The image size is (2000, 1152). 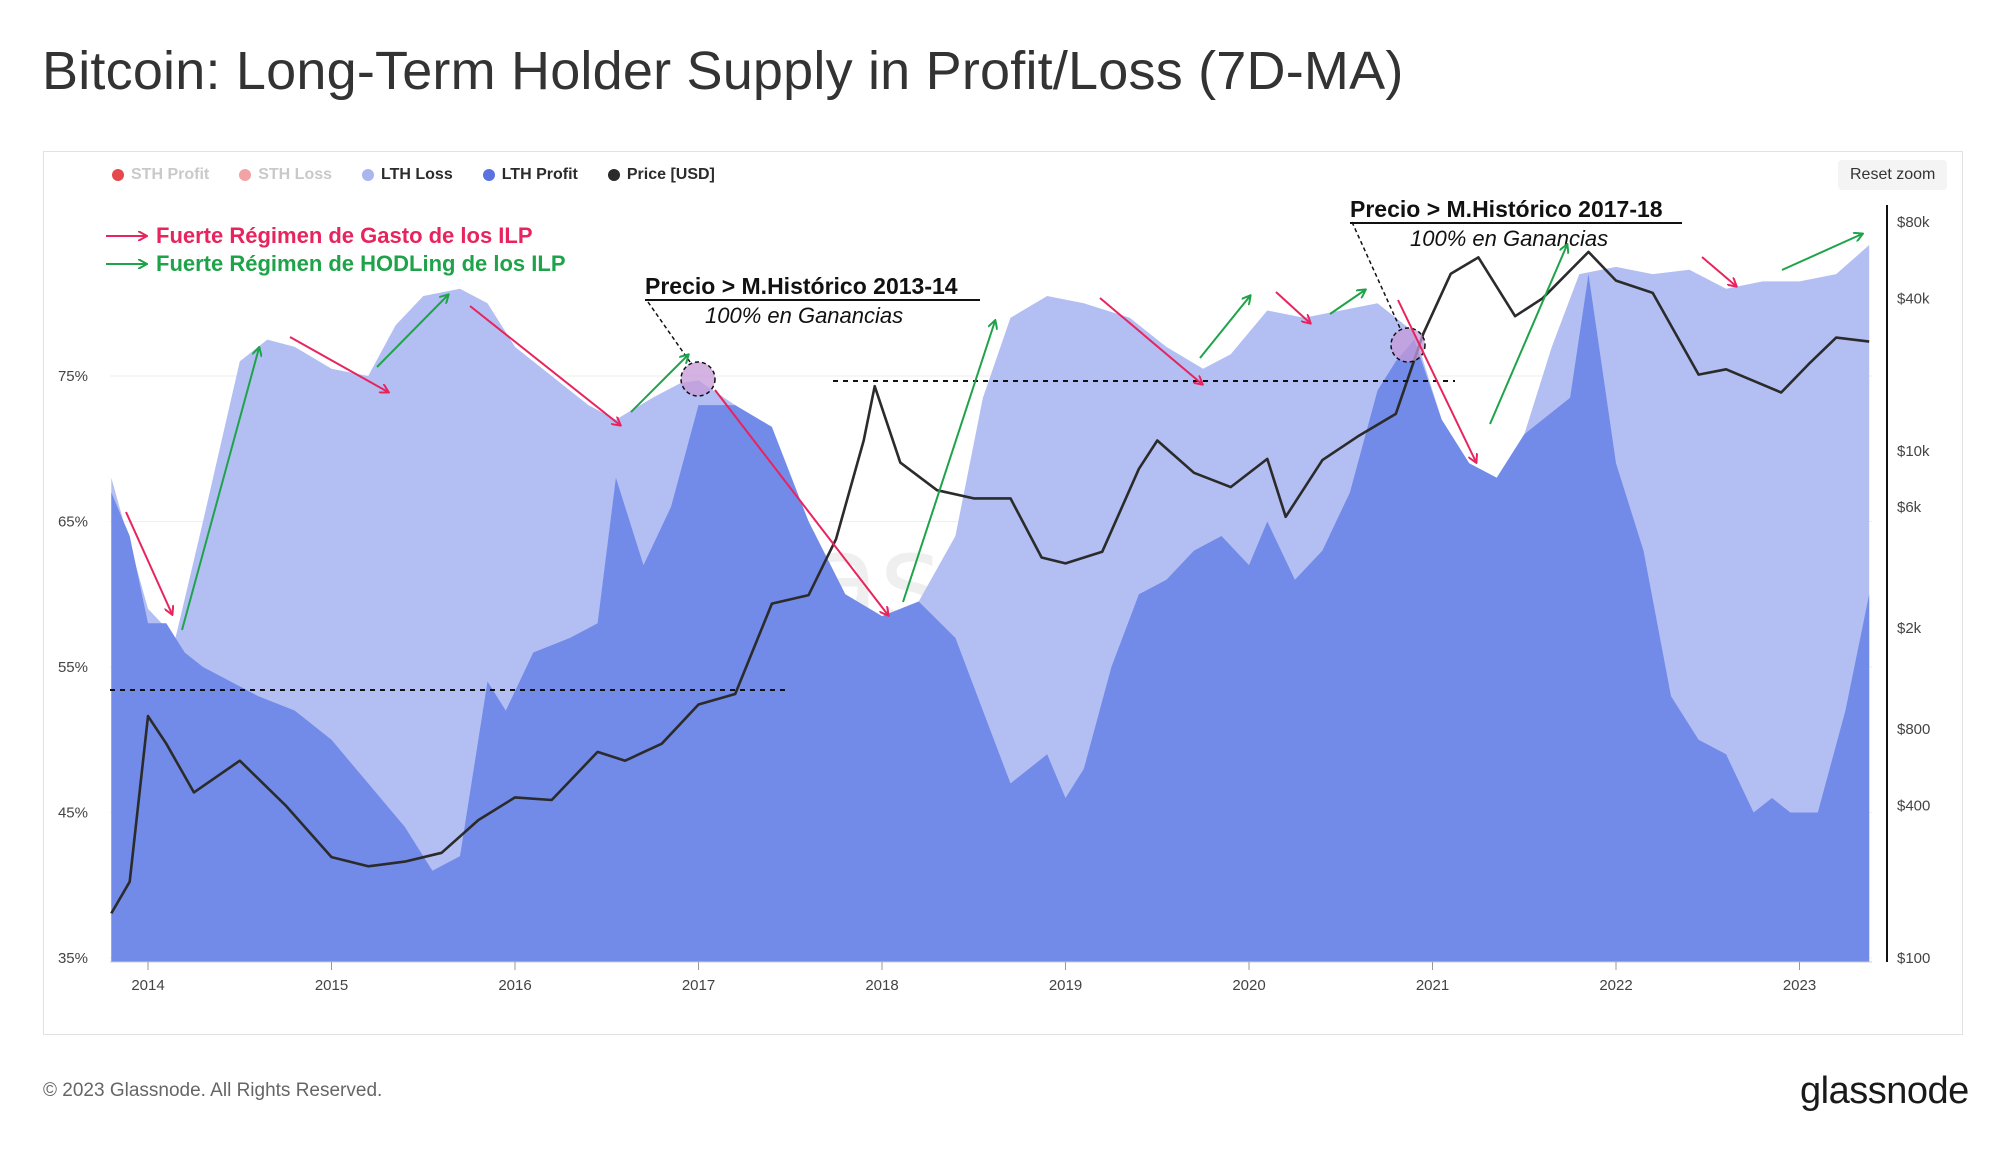 I want to click on legend-dot-price, so click(x=613, y=175).